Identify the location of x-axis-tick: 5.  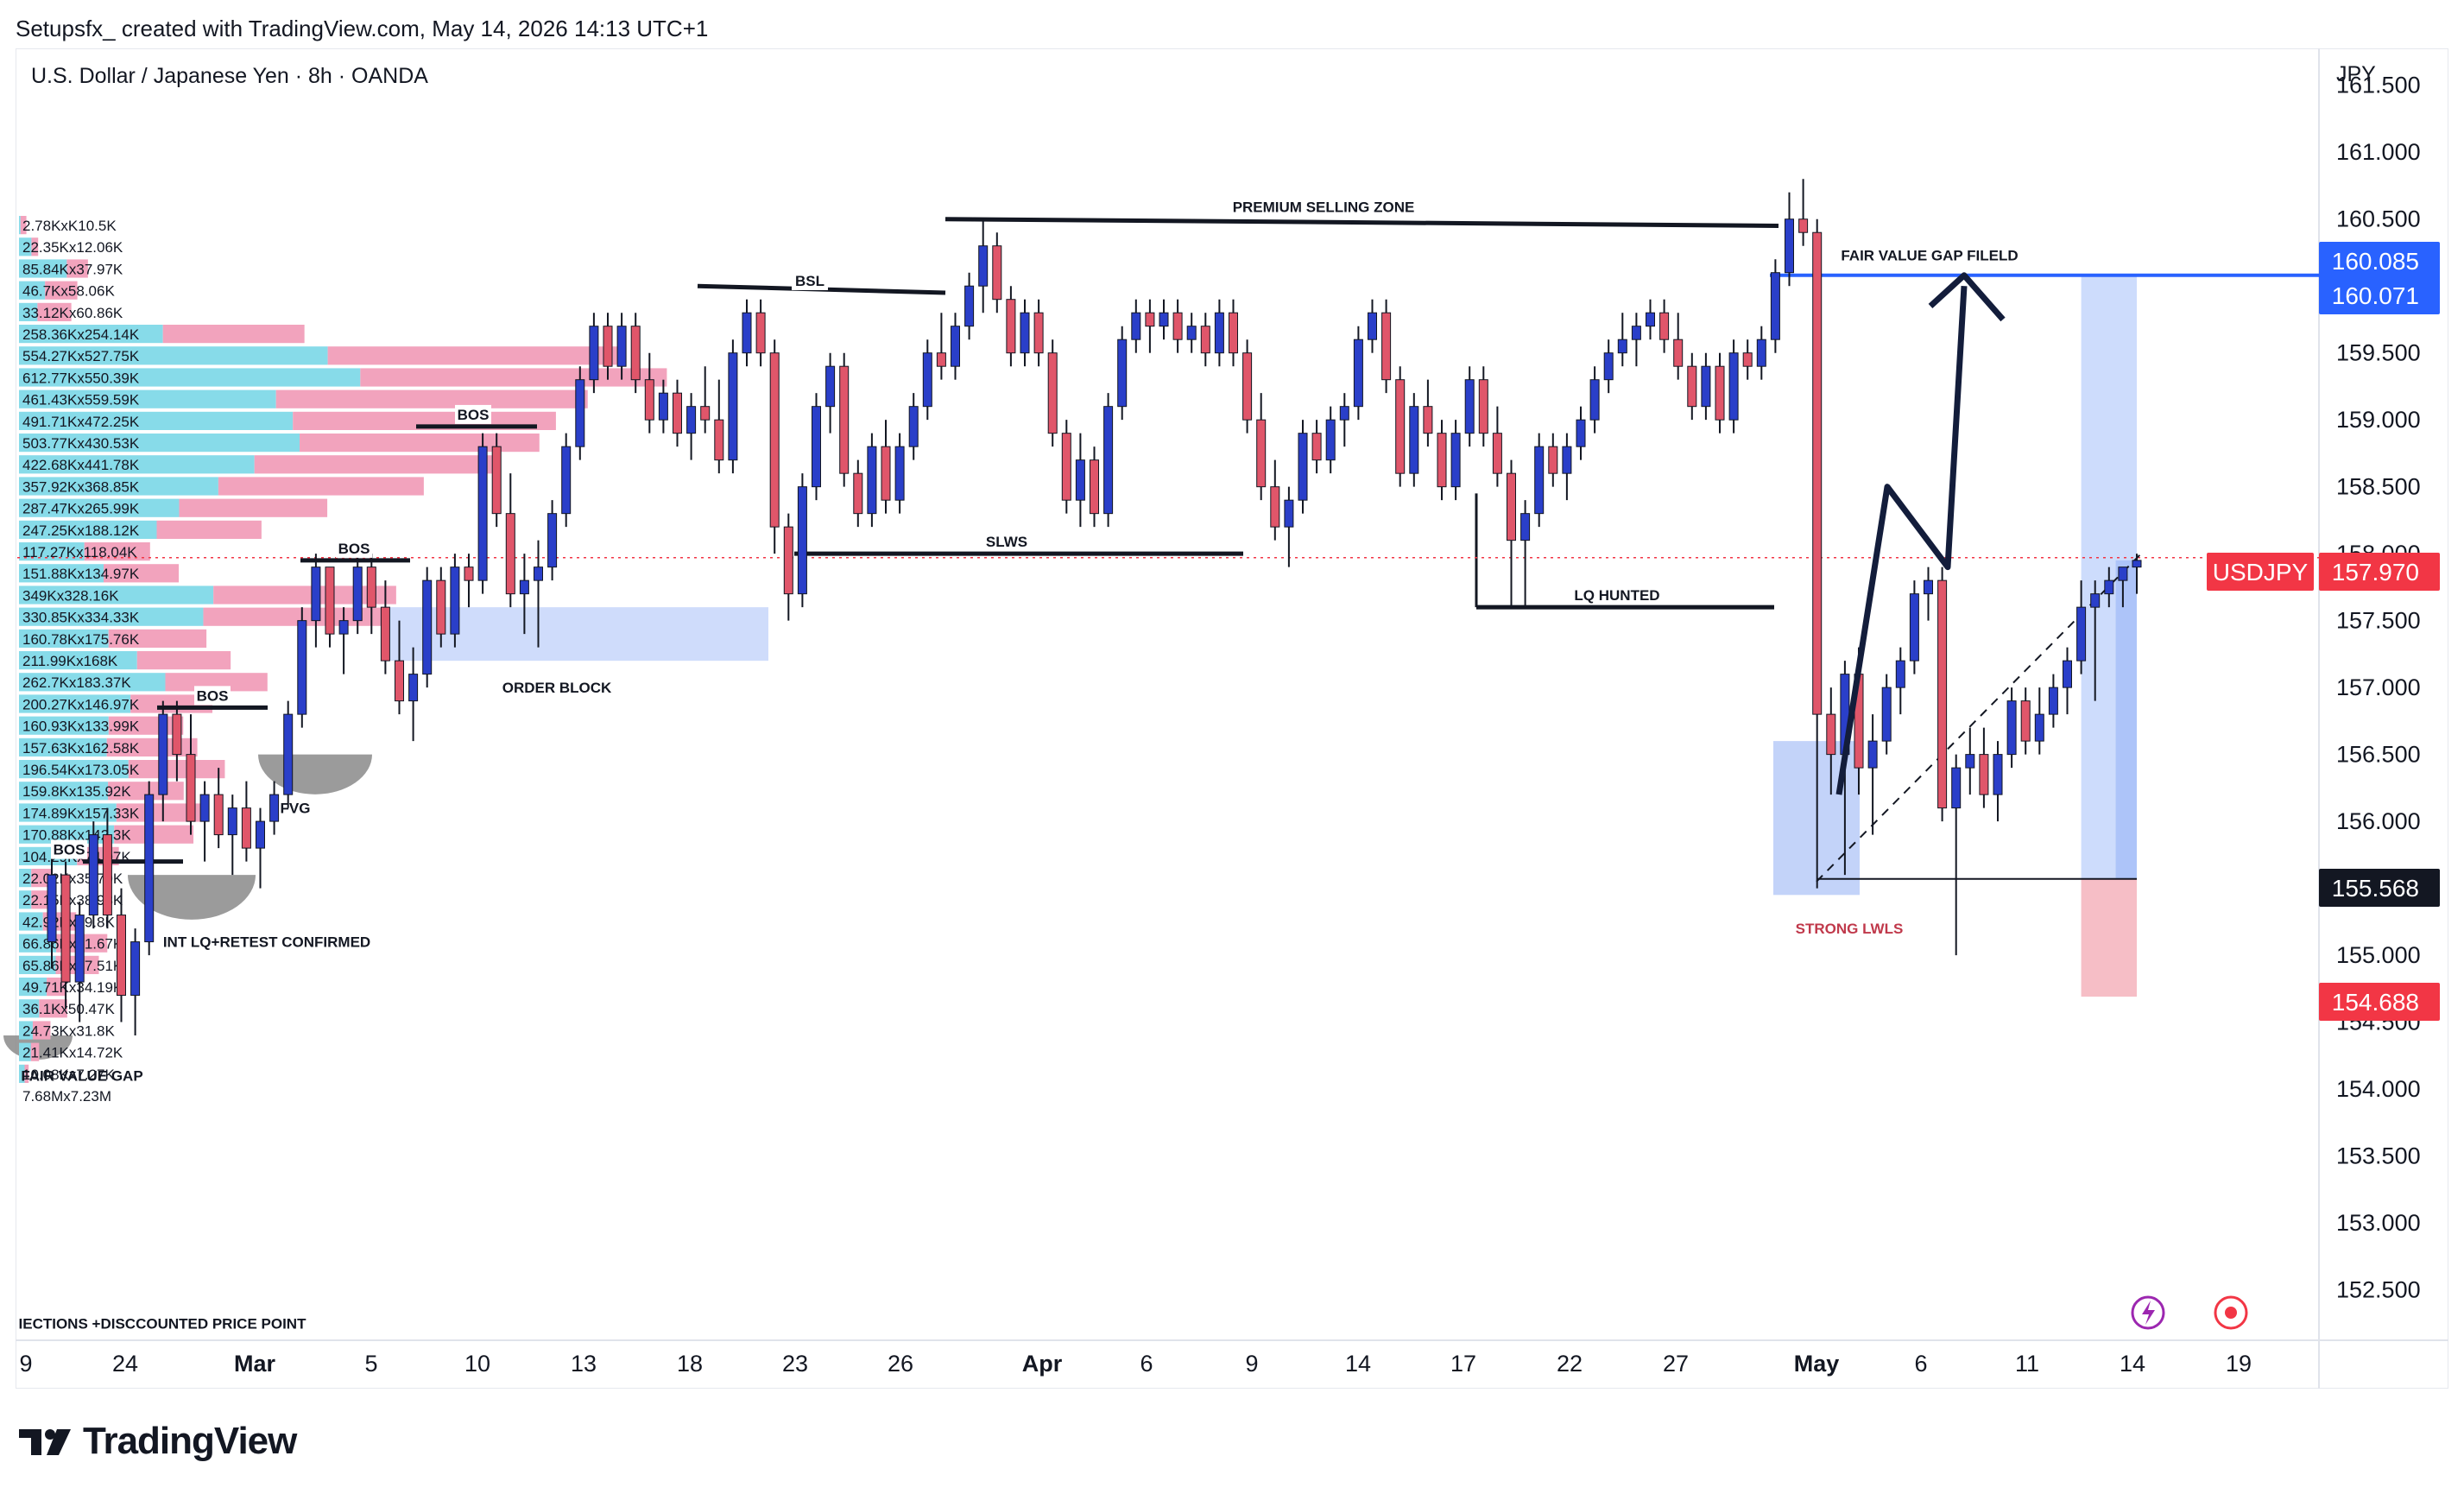
(370, 1364).